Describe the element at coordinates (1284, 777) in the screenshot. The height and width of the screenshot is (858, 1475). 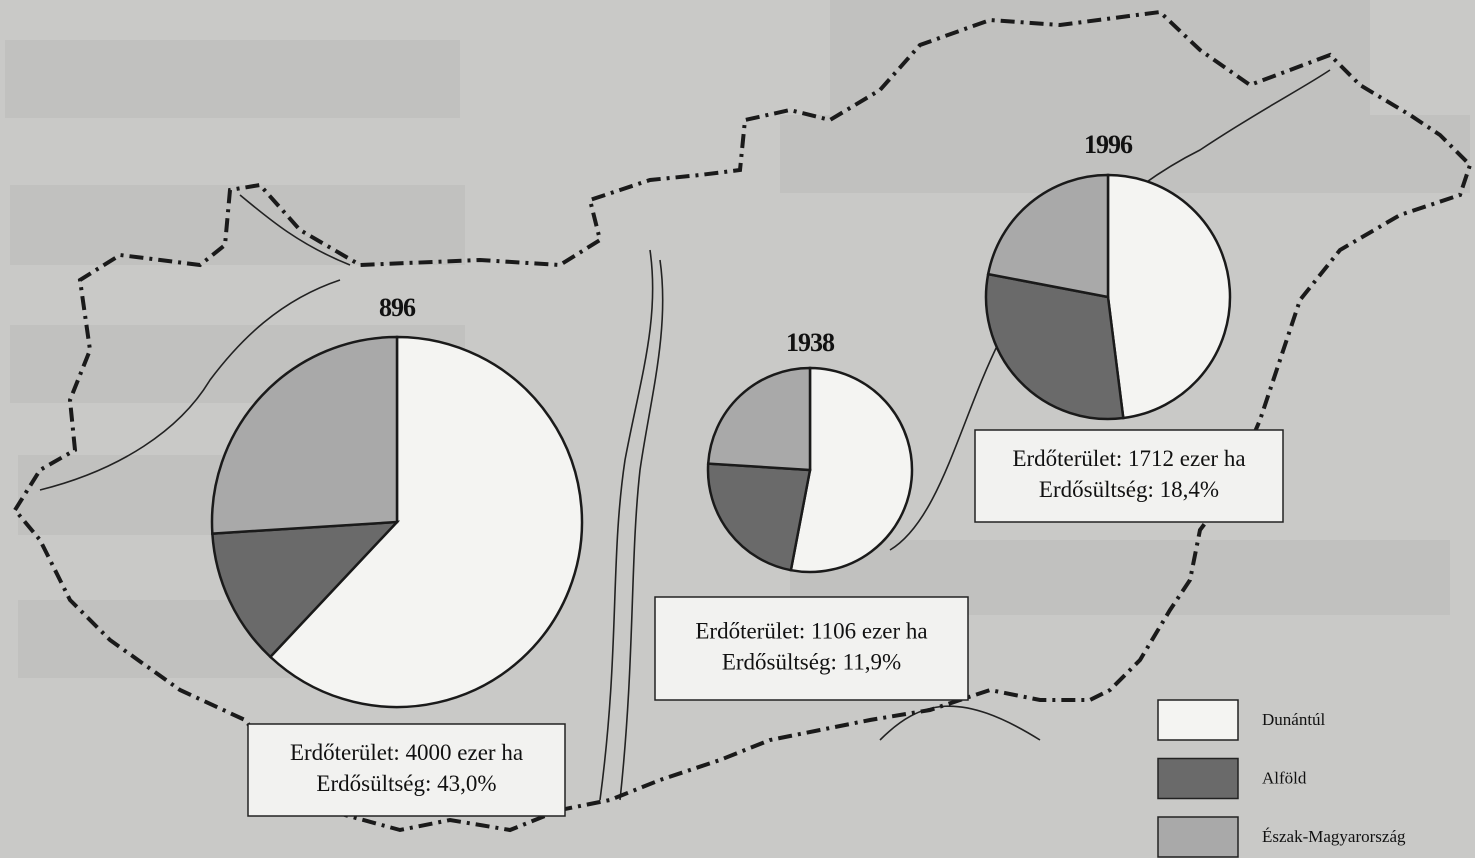
I see `legend-label: Alföld` at that location.